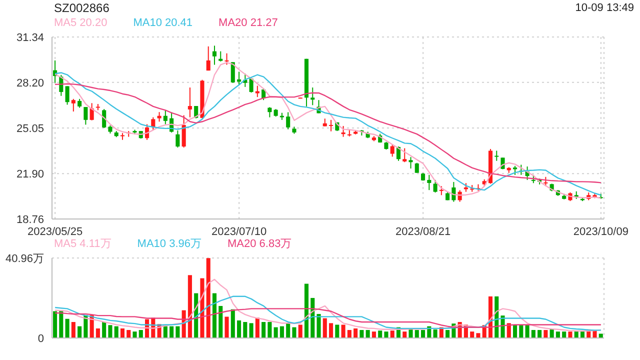 Image resolution: width=640 pixels, height=360 pixels. What do you see at coordinates (24, 258) in the screenshot?
I see `y-tick-label: 40.96万` at bounding box center [24, 258].